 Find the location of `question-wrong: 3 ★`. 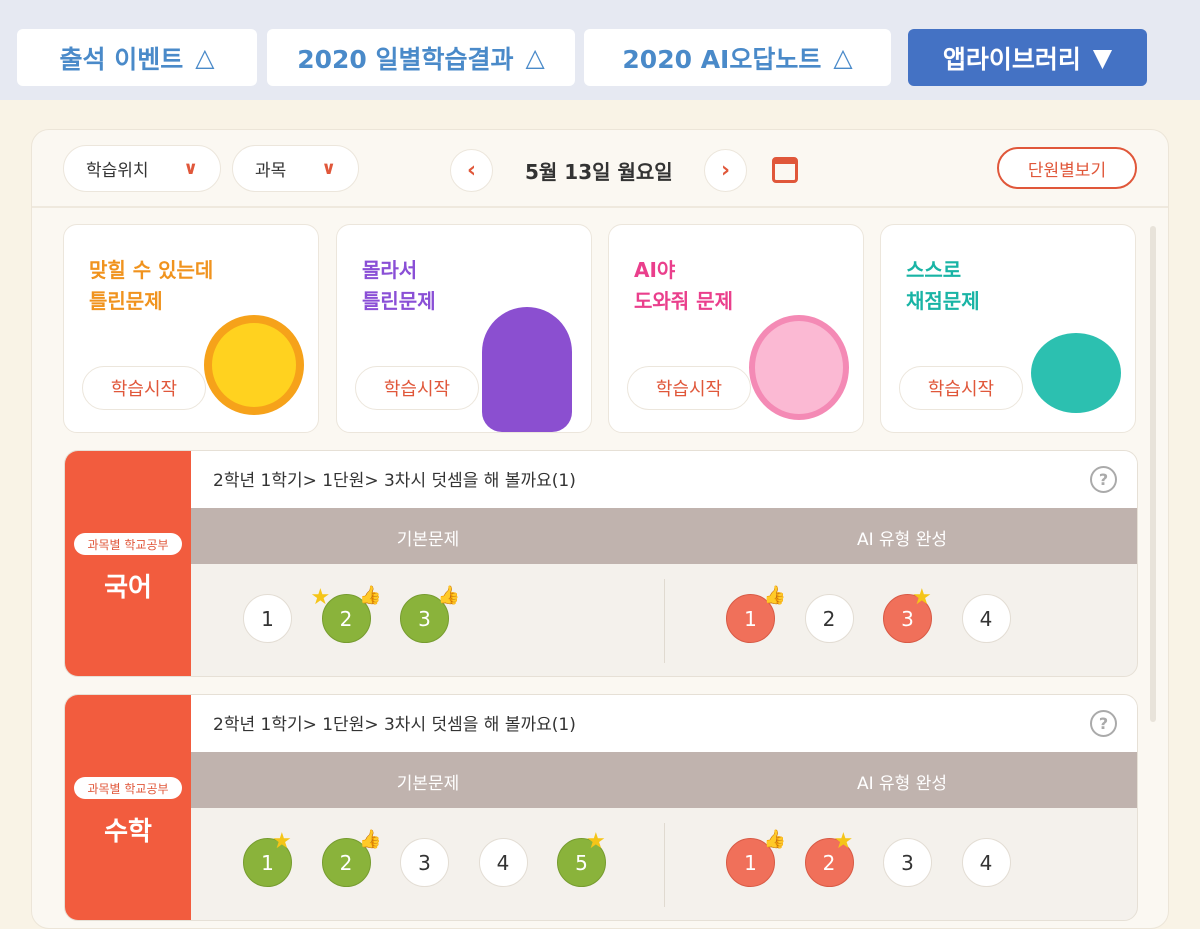

question-wrong: 3 ★ is located at coordinates (907, 614).